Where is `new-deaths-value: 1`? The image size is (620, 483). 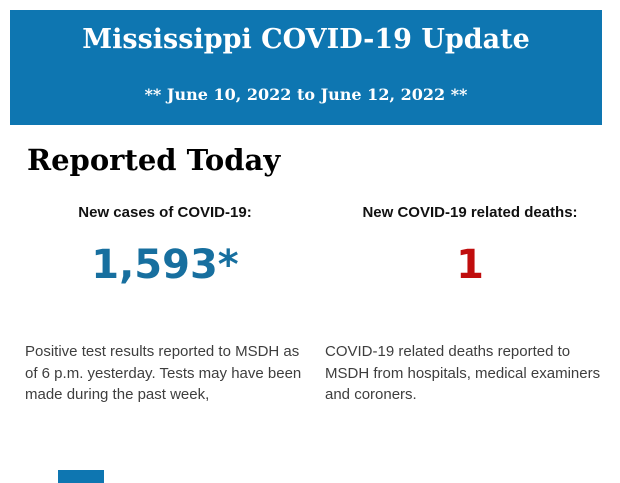 new-deaths-value: 1 is located at coordinates (470, 265).